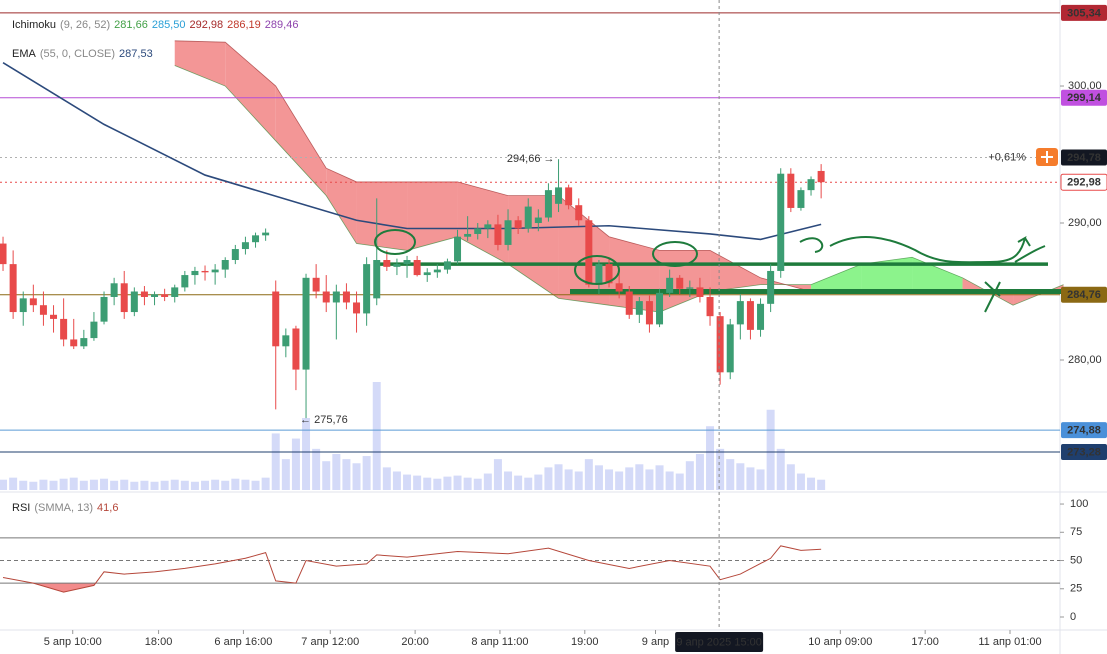 This screenshot has height=654, width=1107. What do you see at coordinates (168, 25) in the screenshot?
I see `legend-value: 285,50` at bounding box center [168, 25].